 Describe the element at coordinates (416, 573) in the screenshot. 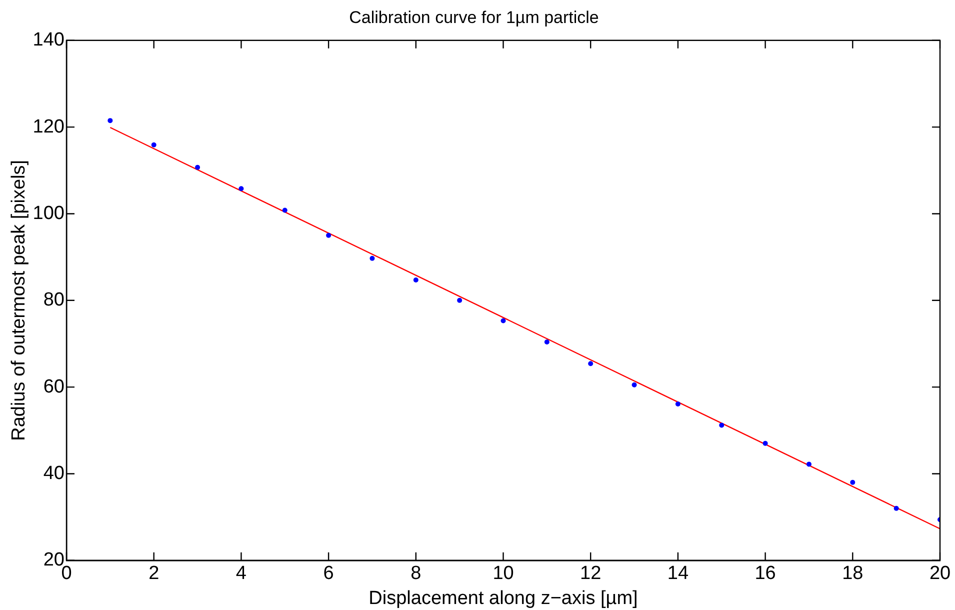

I see `x-tick-label: 8` at that location.